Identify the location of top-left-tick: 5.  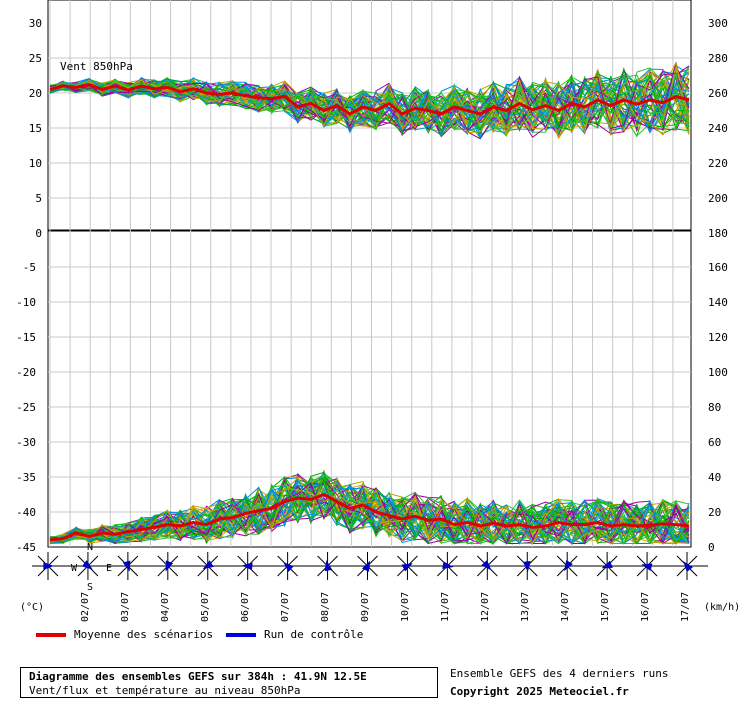
(38, 198).